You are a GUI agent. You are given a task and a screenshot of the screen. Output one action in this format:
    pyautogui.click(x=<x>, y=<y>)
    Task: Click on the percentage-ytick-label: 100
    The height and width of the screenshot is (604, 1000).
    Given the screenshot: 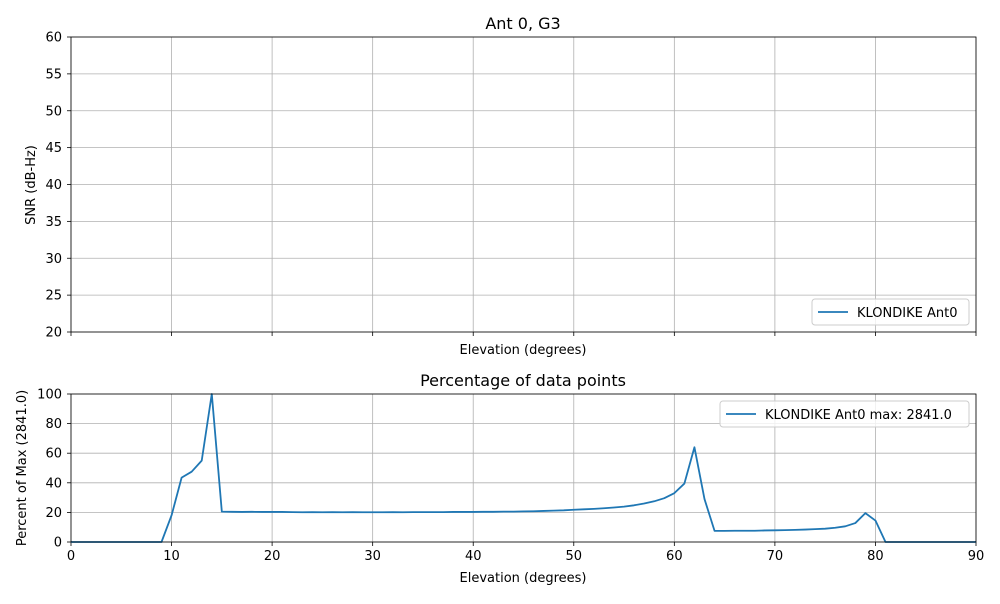 What is the action you would take?
    pyautogui.click(x=49, y=395)
    